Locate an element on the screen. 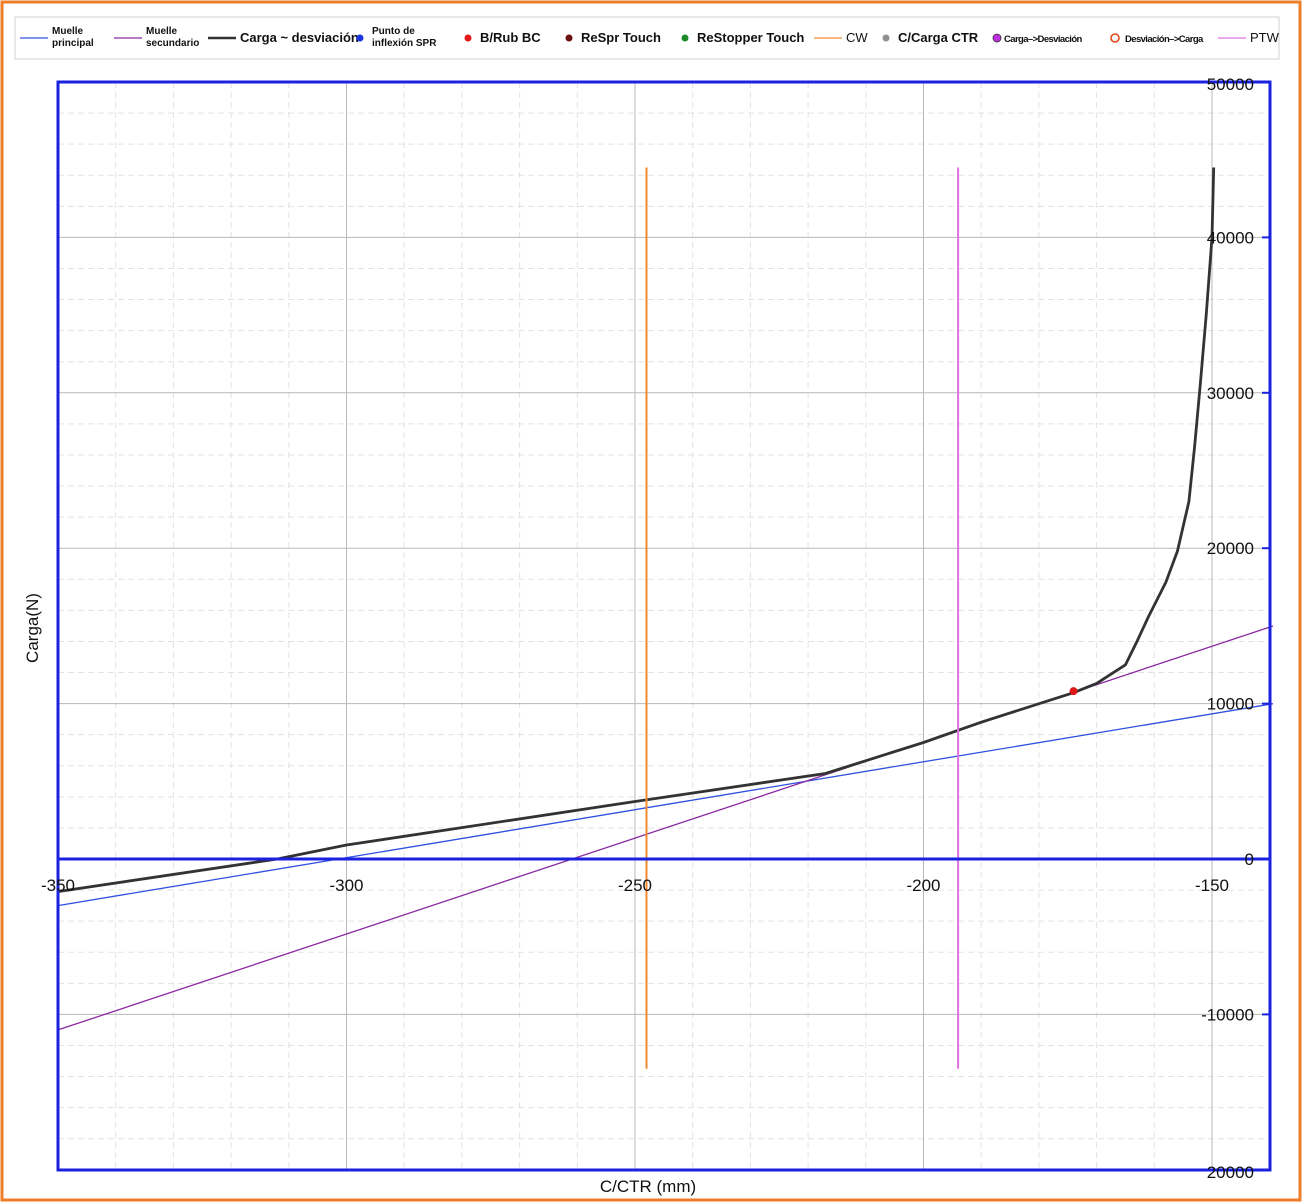 The width and height of the screenshot is (1302, 1202). legend-label: inflexión SPR is located at coordinates (404, 43).